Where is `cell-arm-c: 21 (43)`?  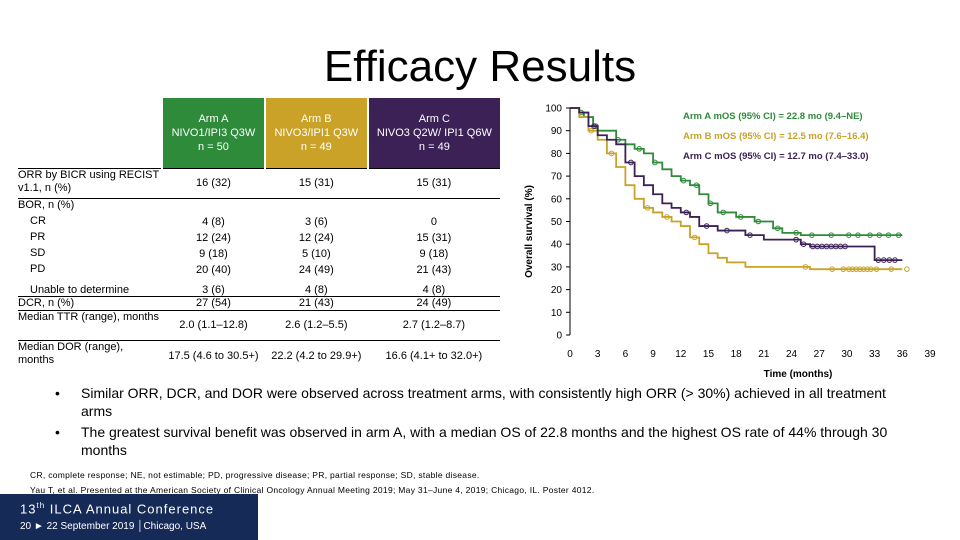 cell-arm-c: 21 (43) is located at coordinates (434, 270).